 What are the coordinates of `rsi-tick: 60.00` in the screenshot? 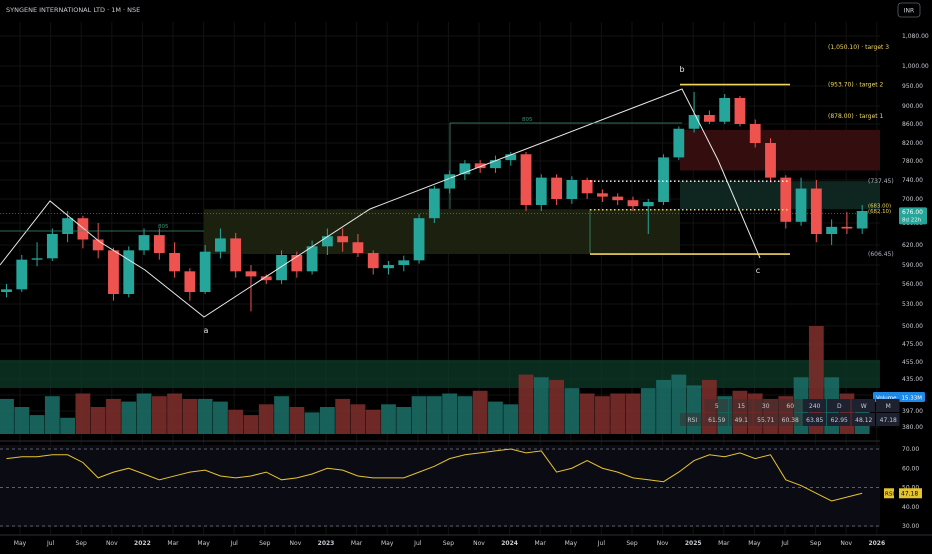 It's located at (910, 468).